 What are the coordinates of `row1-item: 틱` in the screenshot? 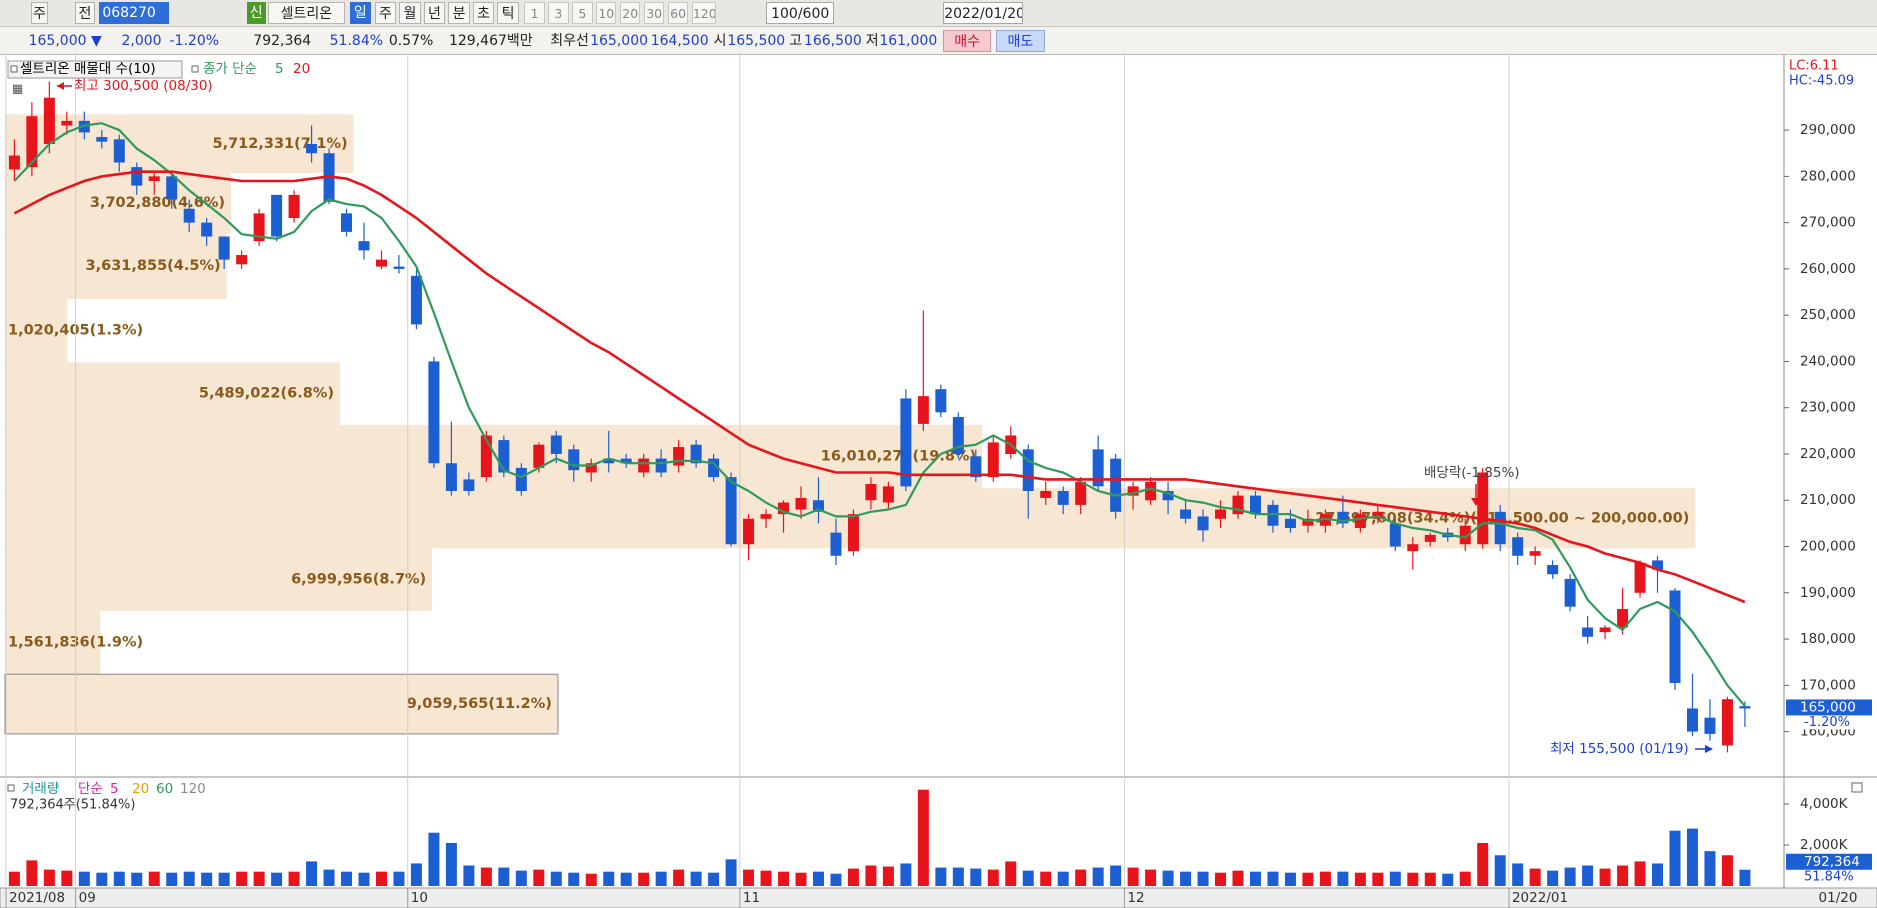 It's located at (508, 13).